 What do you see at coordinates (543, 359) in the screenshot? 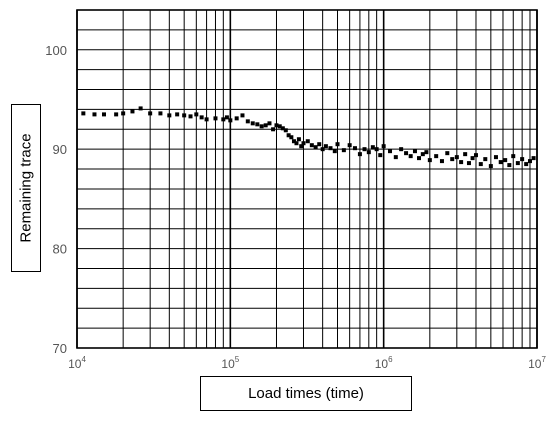
I see `x-tick-exponent: 7` at bounding box center [543, 359].